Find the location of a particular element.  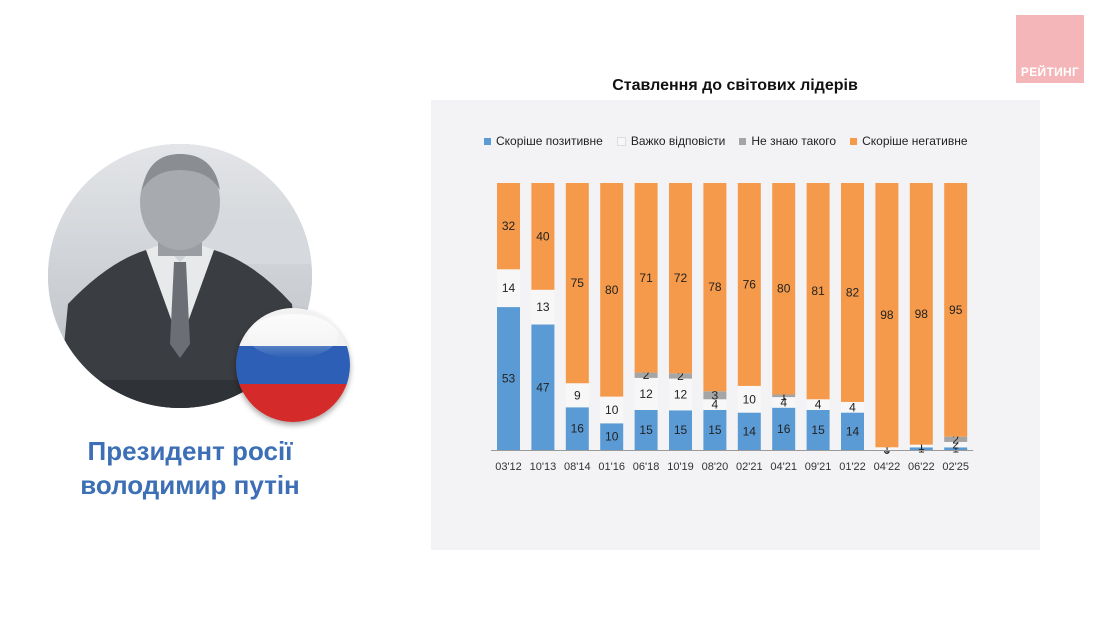

data-label-3-10: 82 is located at coordinates (853, 292).